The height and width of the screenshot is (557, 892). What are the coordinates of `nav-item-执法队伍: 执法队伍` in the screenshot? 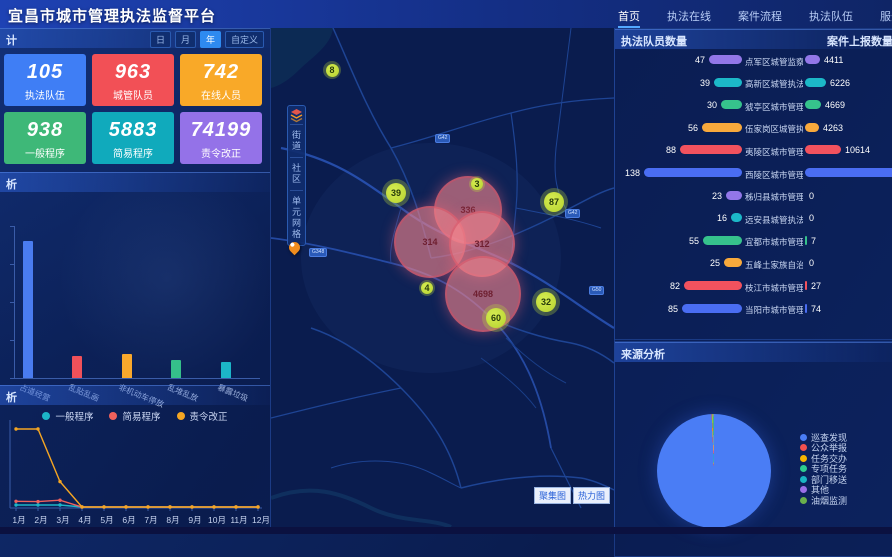 It's located at (831, 17).